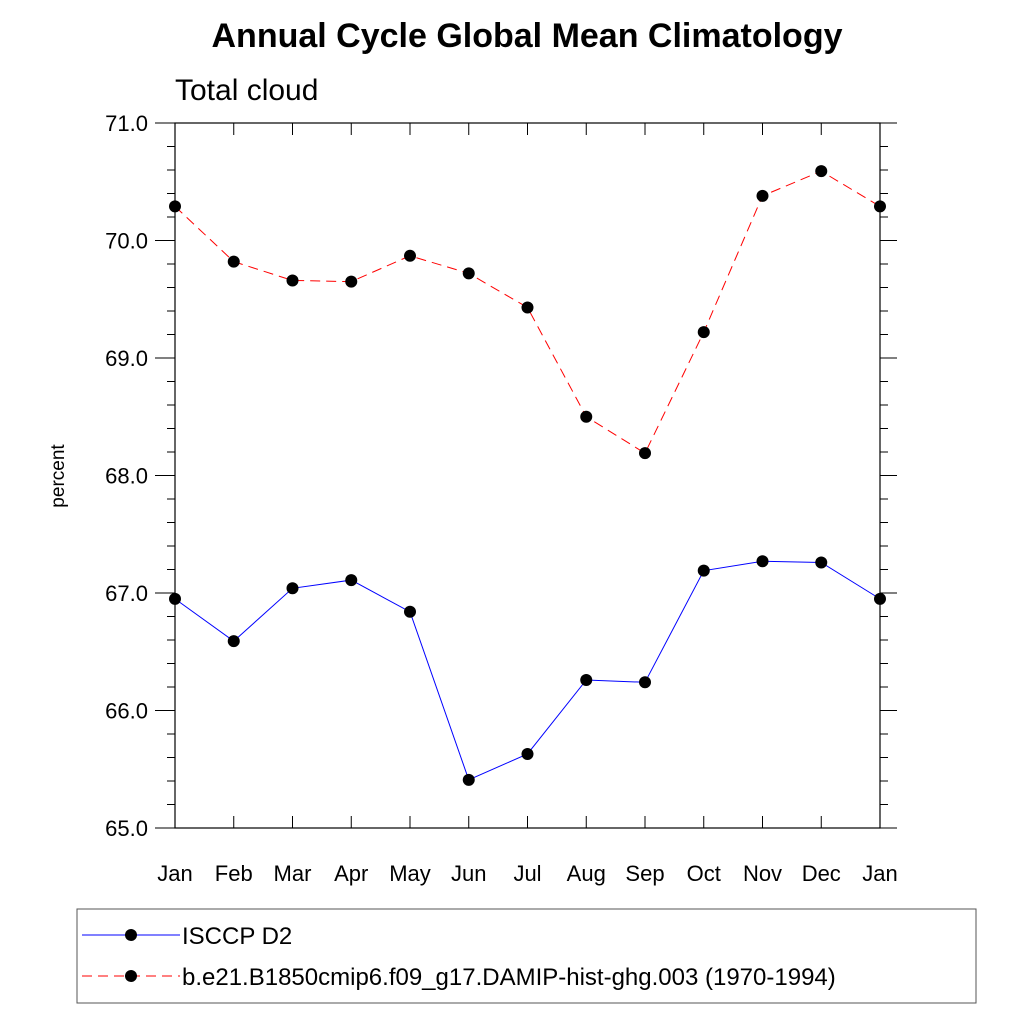 This screenshot has width=1024, height=1024. What do you see at coordinates (762, 873) in the screenshot?
I see `x-tick-label: Nov` at bounding box center [762, 873].